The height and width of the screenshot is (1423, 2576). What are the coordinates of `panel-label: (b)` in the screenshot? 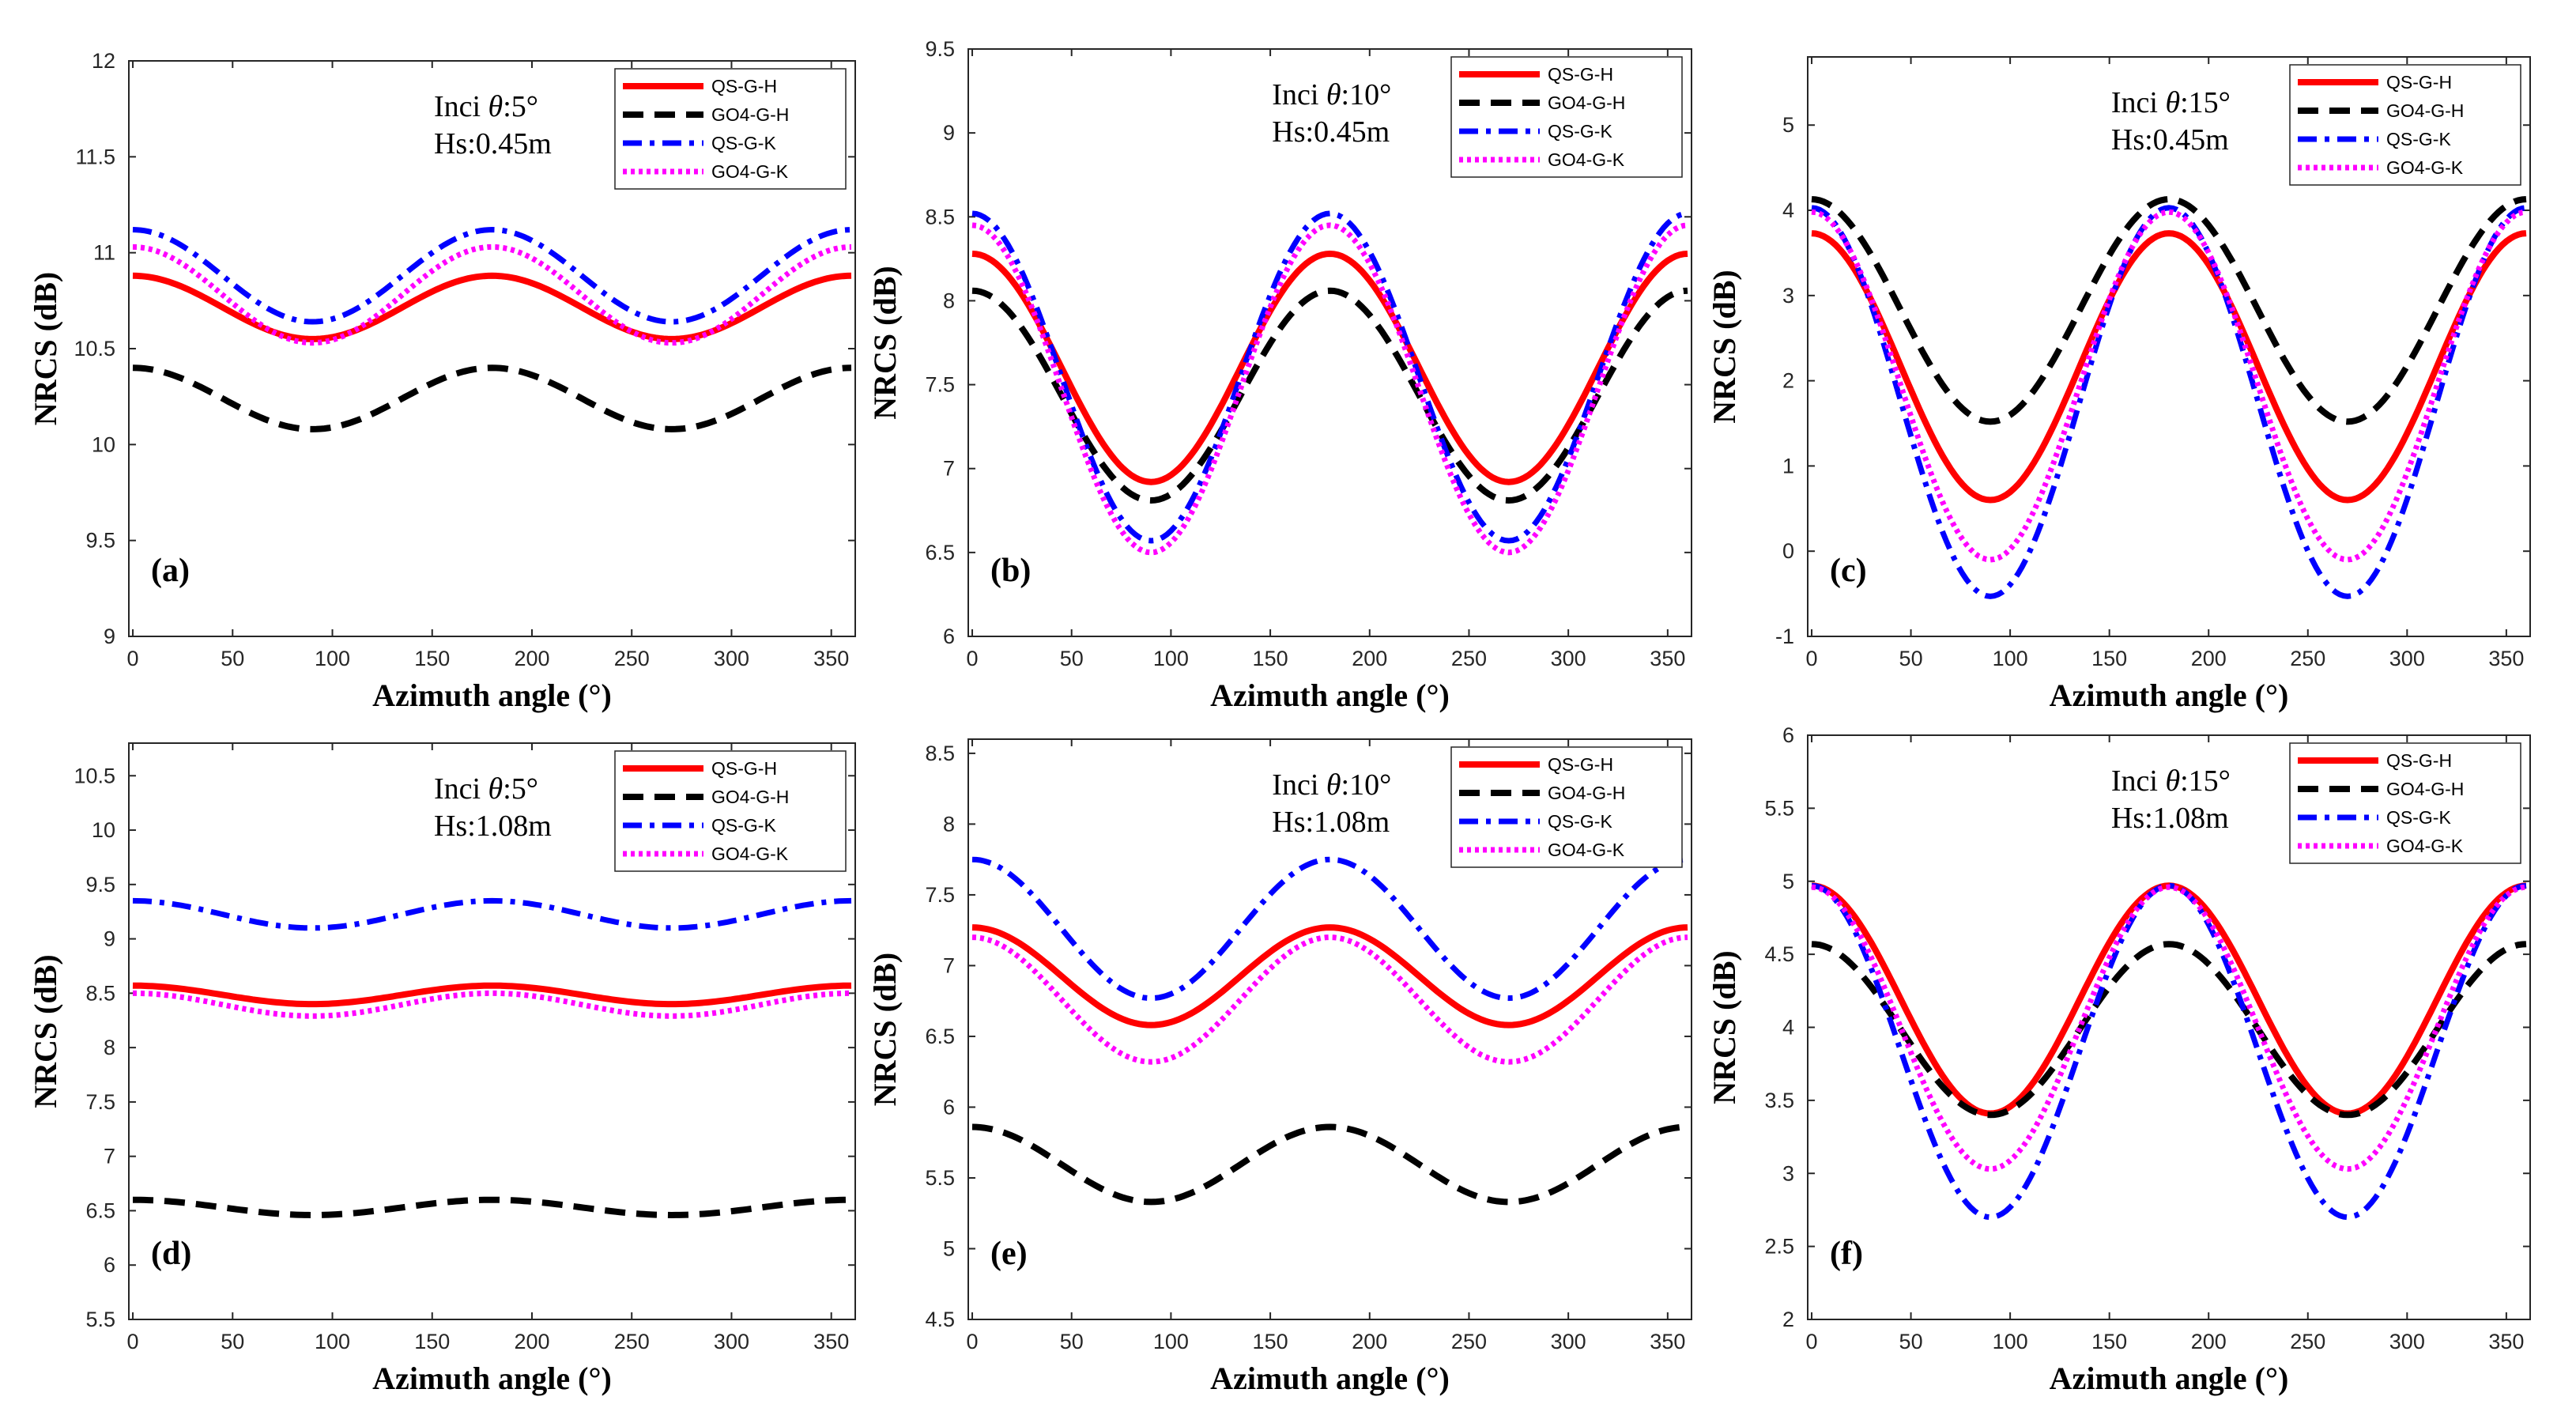 It's located at (1010, 571).